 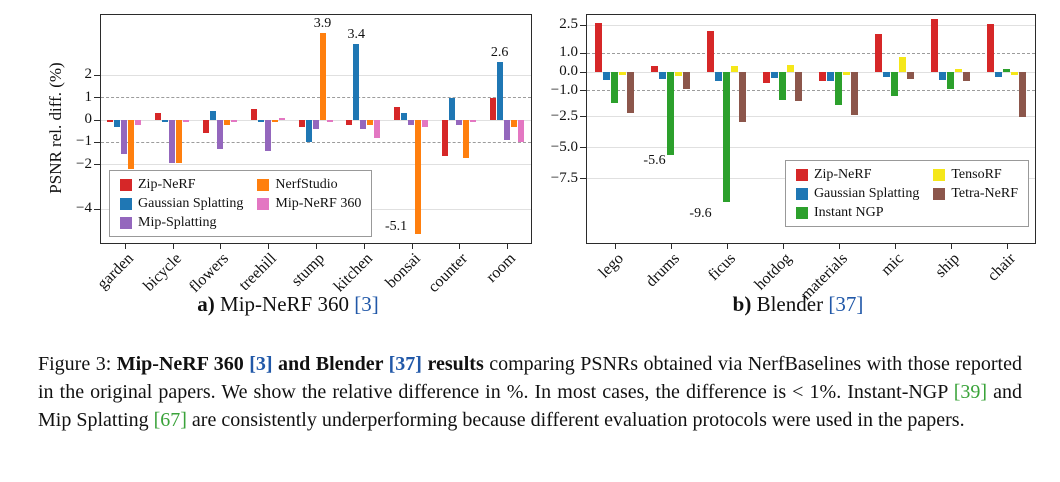 I want to click on legend-label: TensoRF, so click(x=976, y=174).